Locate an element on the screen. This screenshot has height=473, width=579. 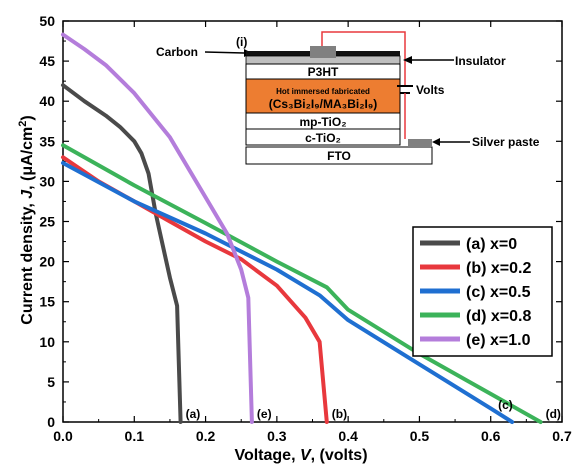
insulator-label: Insulator is located at coordinates (480, 61).